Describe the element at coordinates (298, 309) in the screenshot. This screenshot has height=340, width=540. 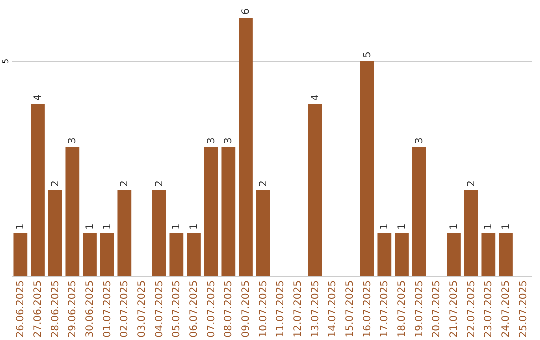
I see `x-tick-label: 12.07.2025` at that location.